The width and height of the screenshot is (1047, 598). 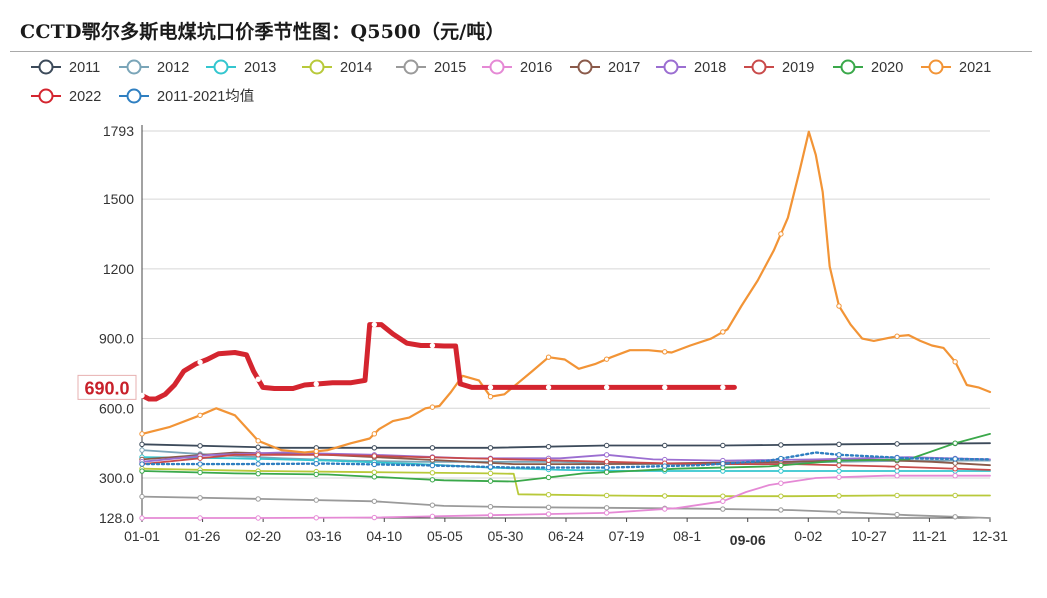 What do you see at coordinates (566, 457) in the screenshot?
I see `series-line-2018` at bounding box center [566, 457].